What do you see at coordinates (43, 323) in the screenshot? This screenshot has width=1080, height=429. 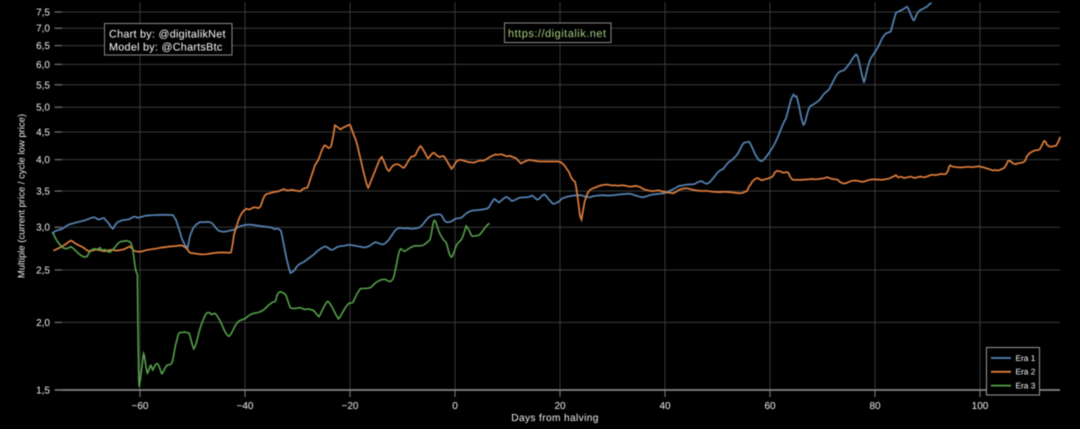 I see `svg-text: 2,0` at bounding box center [43, 323].